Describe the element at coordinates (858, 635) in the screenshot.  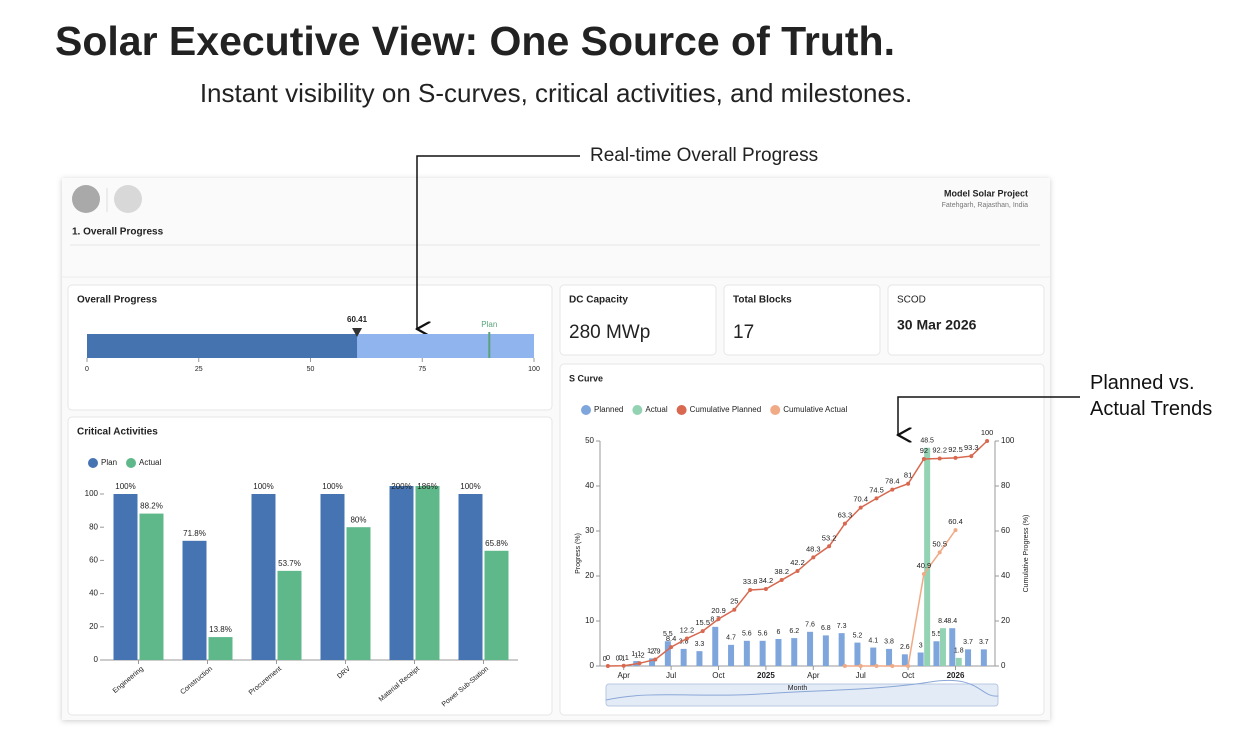
I see `value-label: 5.2` at that location.